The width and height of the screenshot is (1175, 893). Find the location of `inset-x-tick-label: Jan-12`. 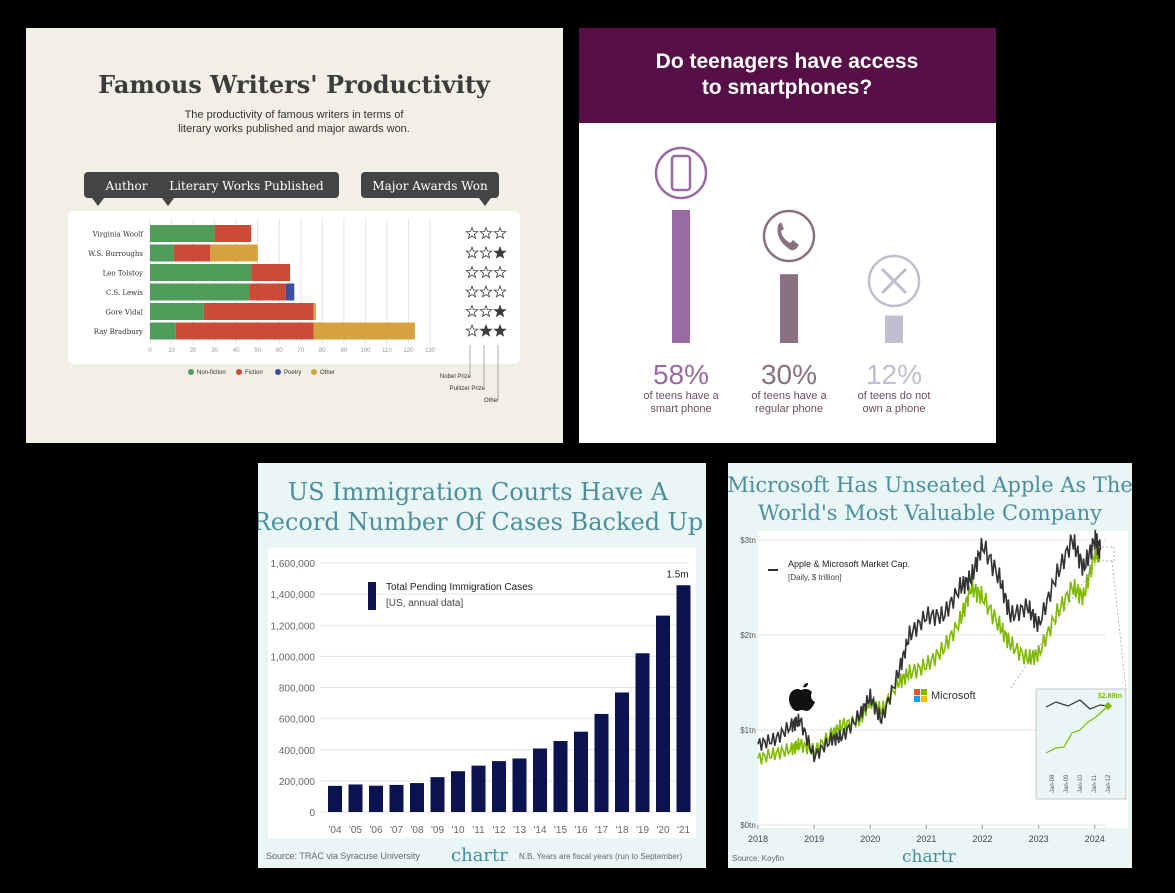

inset-x-tick-label: Jan-12 is located at coordinates (1109, 783).